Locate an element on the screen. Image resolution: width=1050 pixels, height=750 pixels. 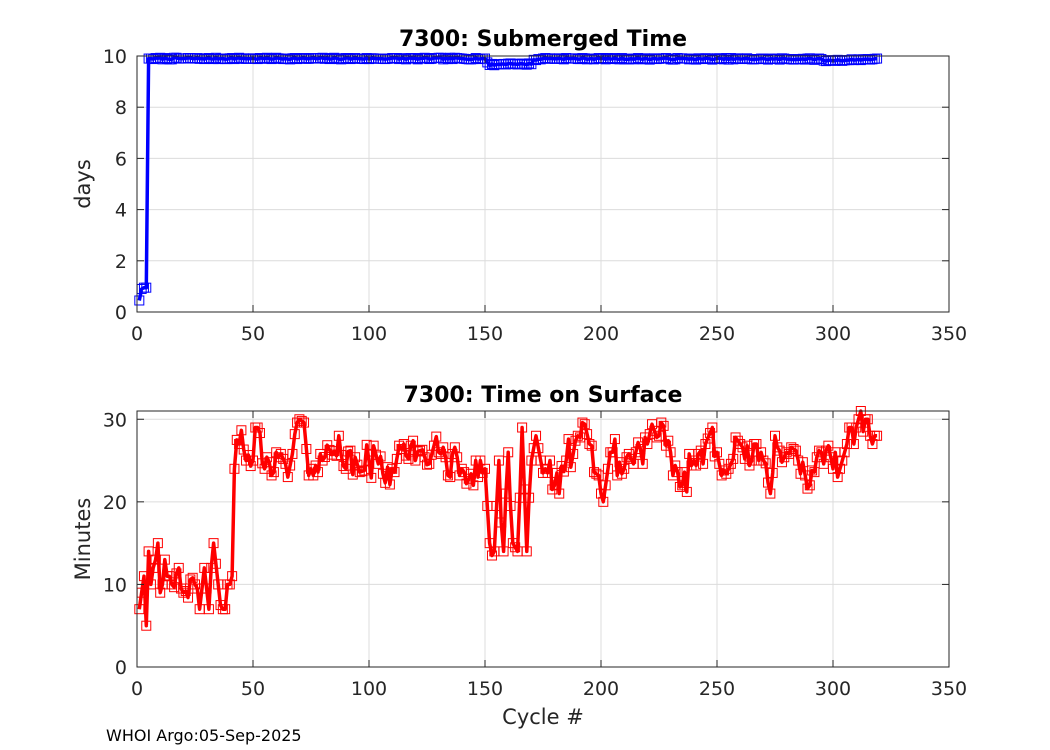
y-axis-label: Minutes is located at coordinates (83, 539).